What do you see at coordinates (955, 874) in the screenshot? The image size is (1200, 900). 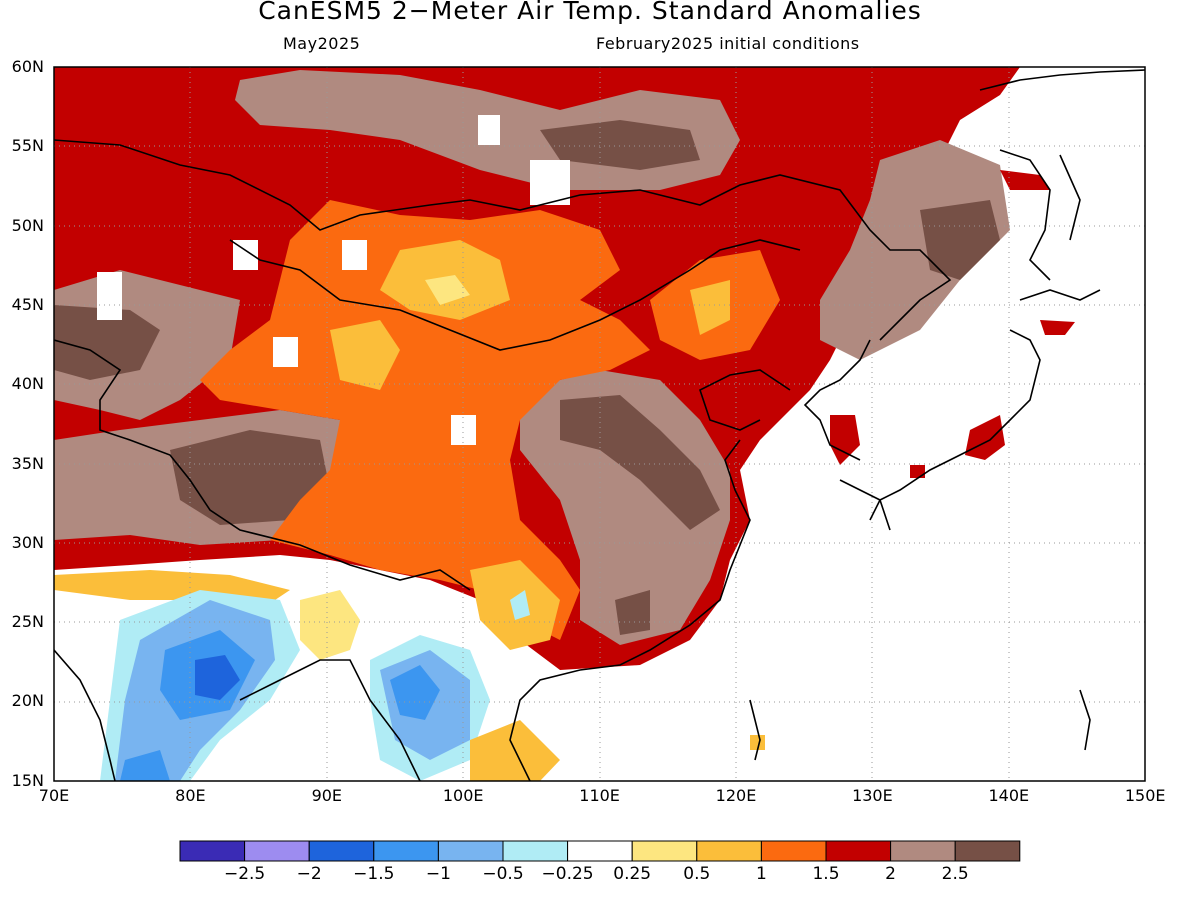 I see `colorbar-label: 2.5` at bounding box center [955, 874].